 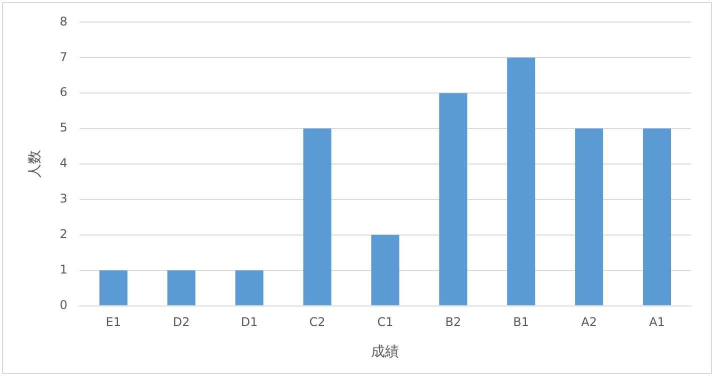 What do you see at coordinates (64, 305) in the screenshot?
I see `y-tick-label: 0` at bounding box center [64, 305].